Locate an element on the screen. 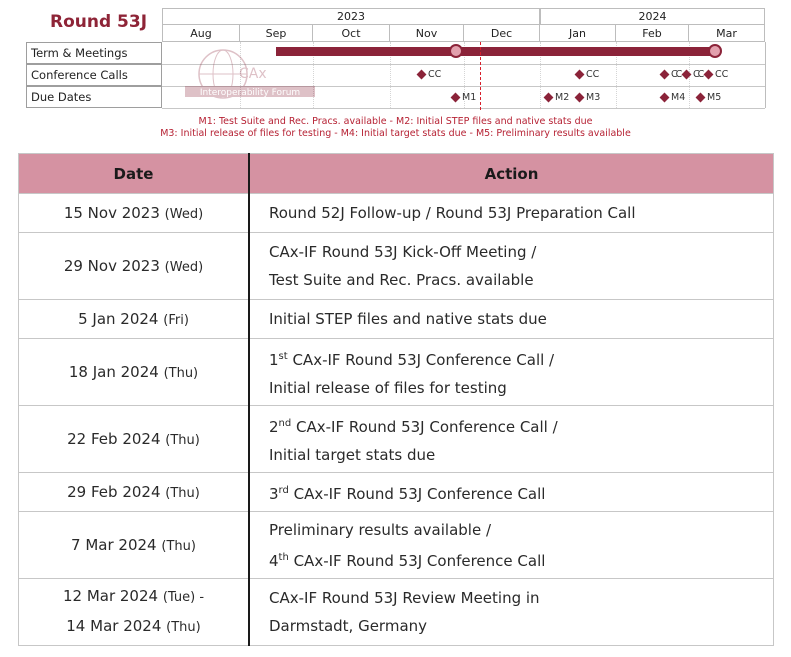 This screenshot has width=791, height=657. year-2023: 2023 is located at coordinates (351, 16).